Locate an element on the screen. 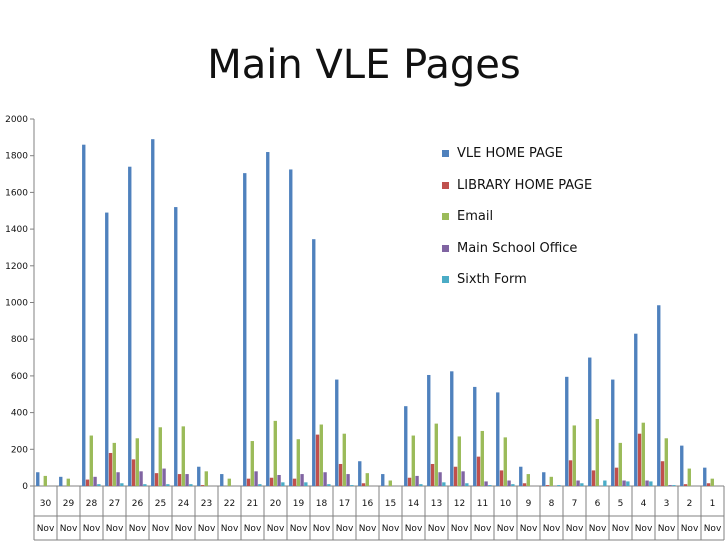  legend-item: Sixth Form is located at coordinates (517, 280).